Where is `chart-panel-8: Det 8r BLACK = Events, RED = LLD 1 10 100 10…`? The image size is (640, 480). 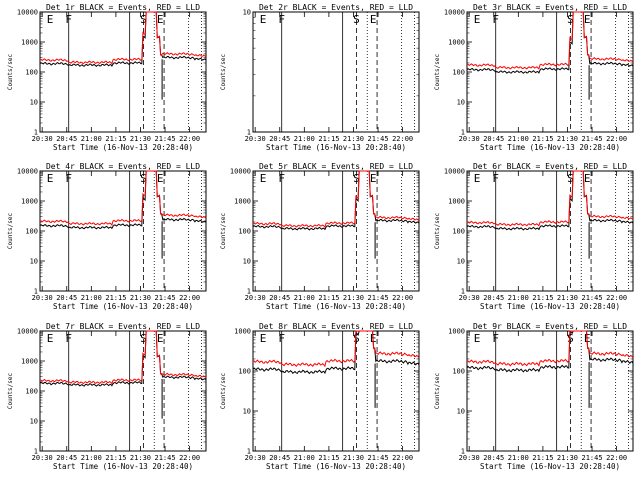 chart-panel-8: Det 8r BLACK = Events, RED = LLD 1 10 100 10… is located at coordinates (320, 396).